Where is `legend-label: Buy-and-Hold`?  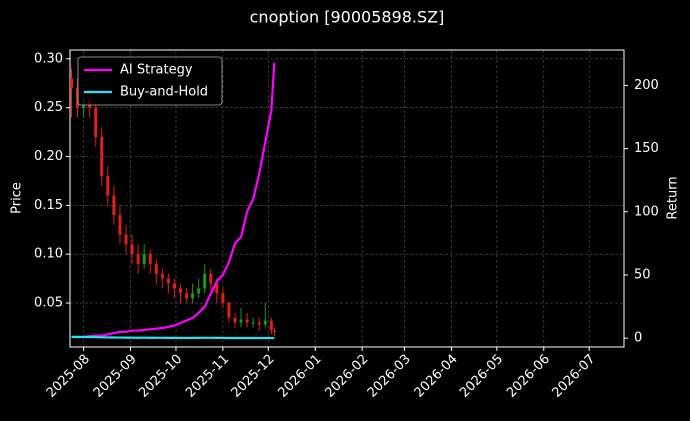 legend-label: Buy-and-Hold is located at coordinates (164, 92).